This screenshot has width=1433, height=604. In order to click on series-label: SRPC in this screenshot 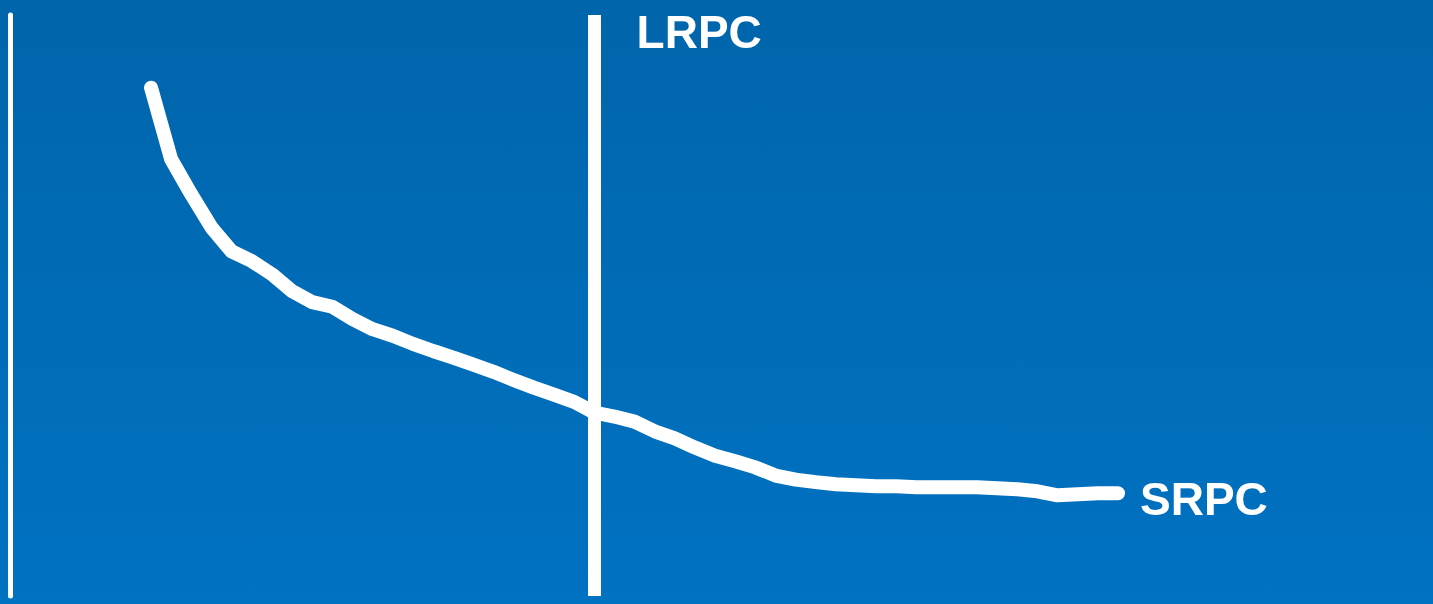, I will do `click(1204, 499)`.